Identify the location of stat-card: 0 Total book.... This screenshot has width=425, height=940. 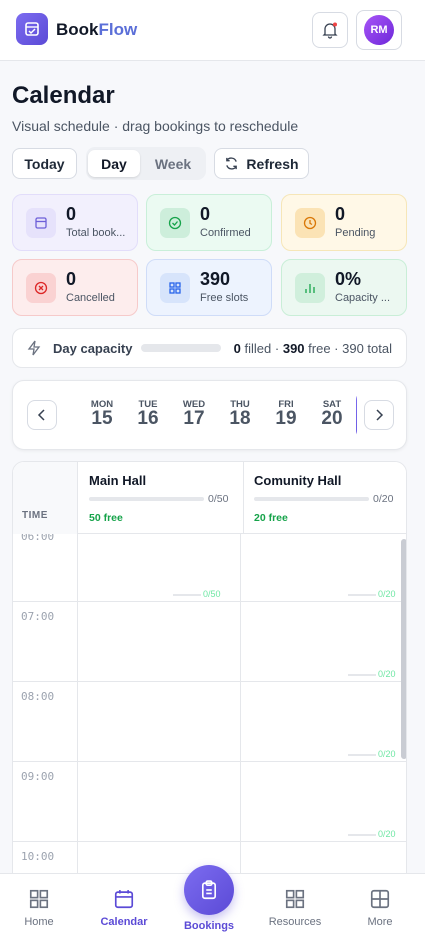
(75, 222).